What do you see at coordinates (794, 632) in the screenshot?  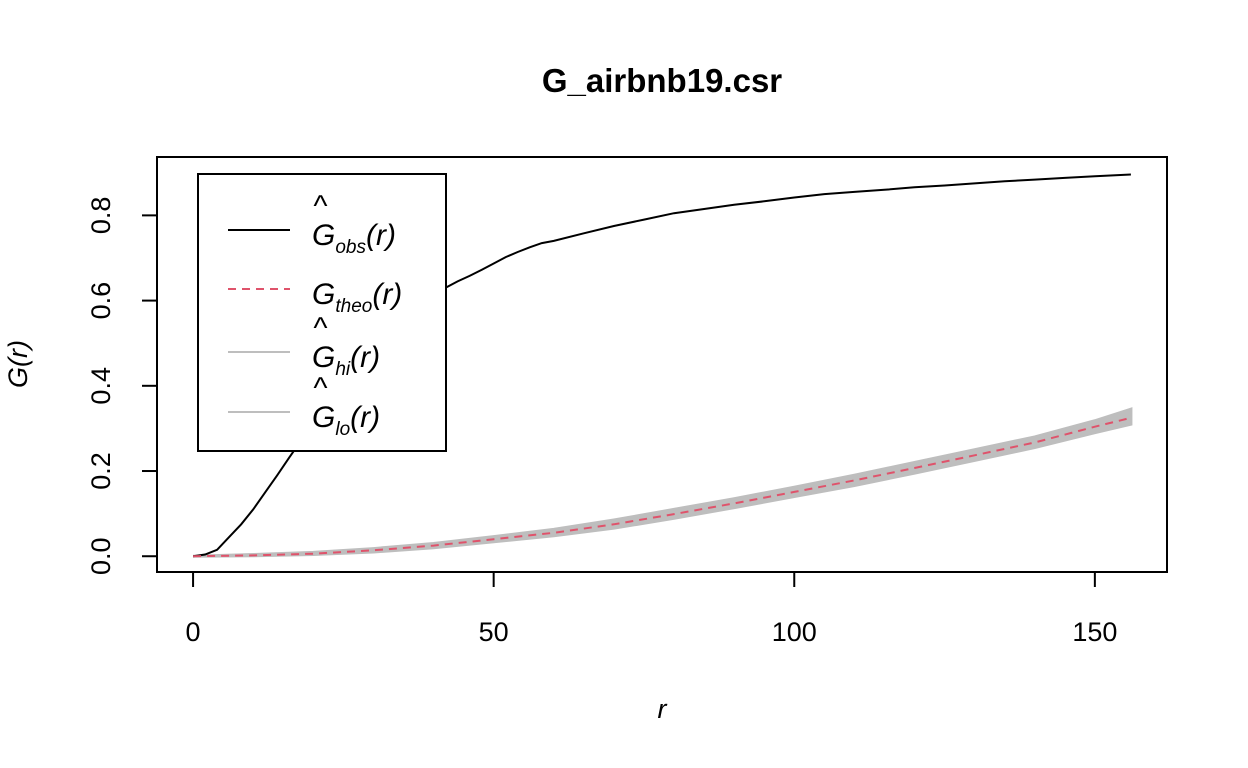 I see `x-tick-label: 100` at bounding box center [794, 632].